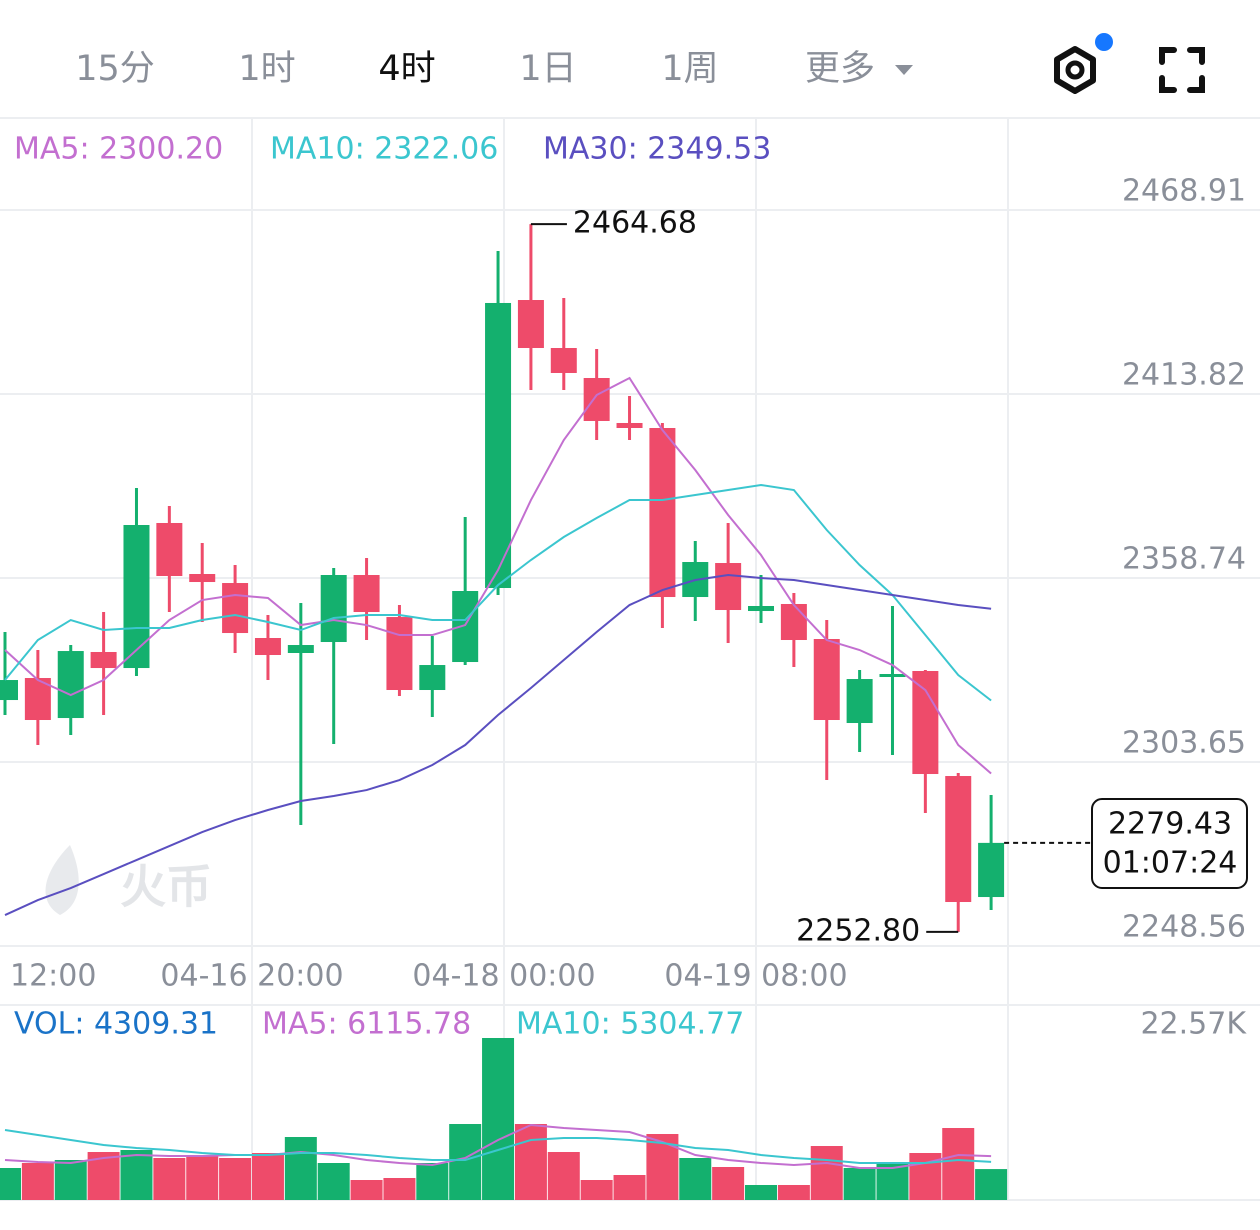  Describe the element at coordinates (635, 223) in the screenshot. I see `high-label: 2464.68` at that location.